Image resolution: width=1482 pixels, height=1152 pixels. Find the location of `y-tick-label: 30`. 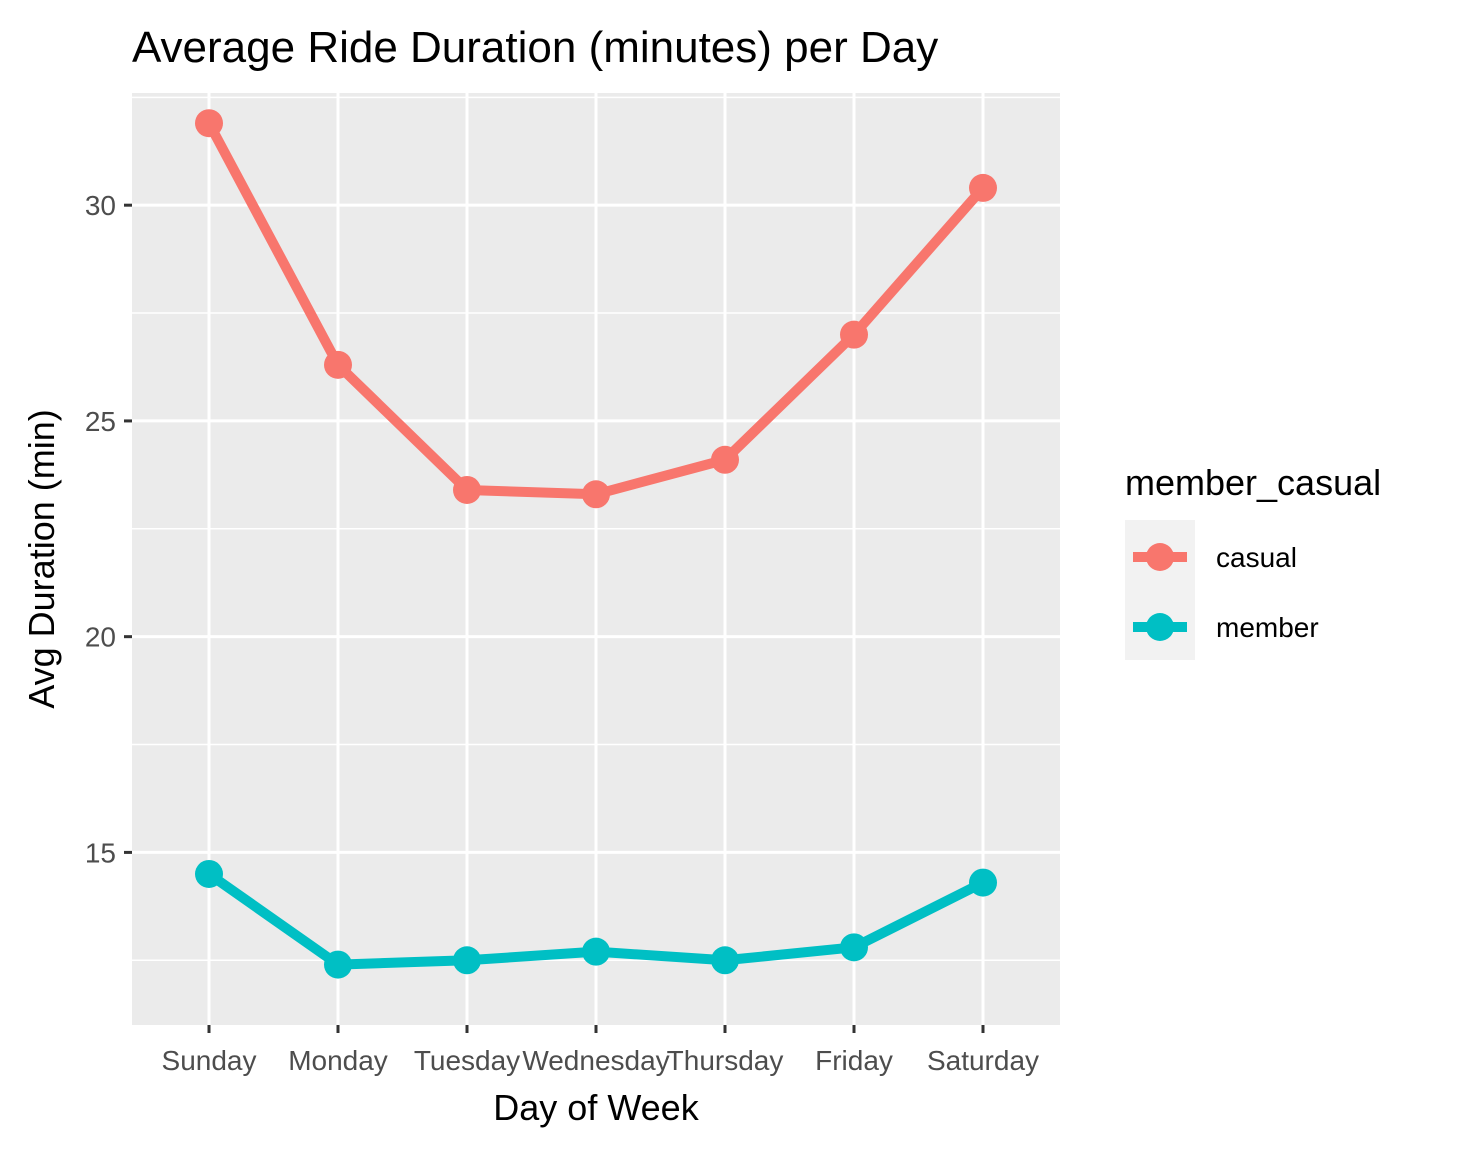

y-tick-label: 30 is located at coordinates (100, 205).